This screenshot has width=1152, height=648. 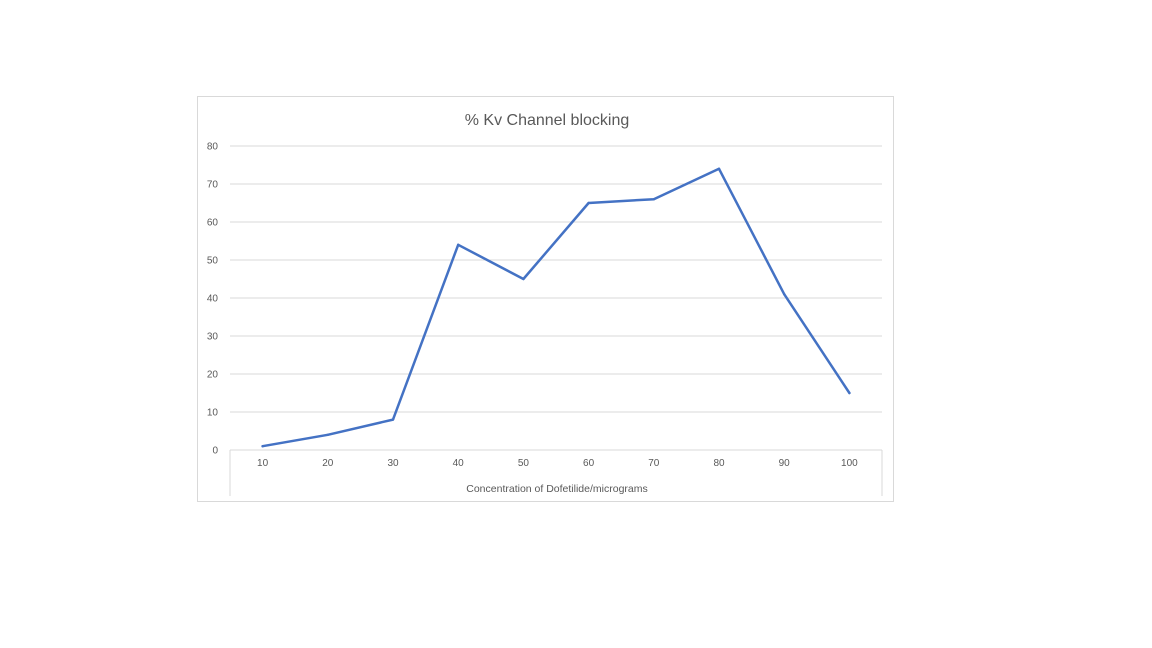 I want to click on x-tick-label: 30, so click(x=393, y=463).